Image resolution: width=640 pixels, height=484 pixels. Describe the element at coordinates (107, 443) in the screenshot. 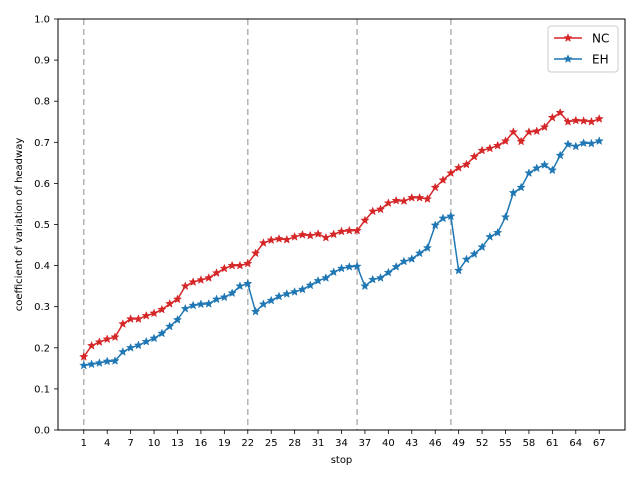

I see `x-tick-label: 4` at that location.